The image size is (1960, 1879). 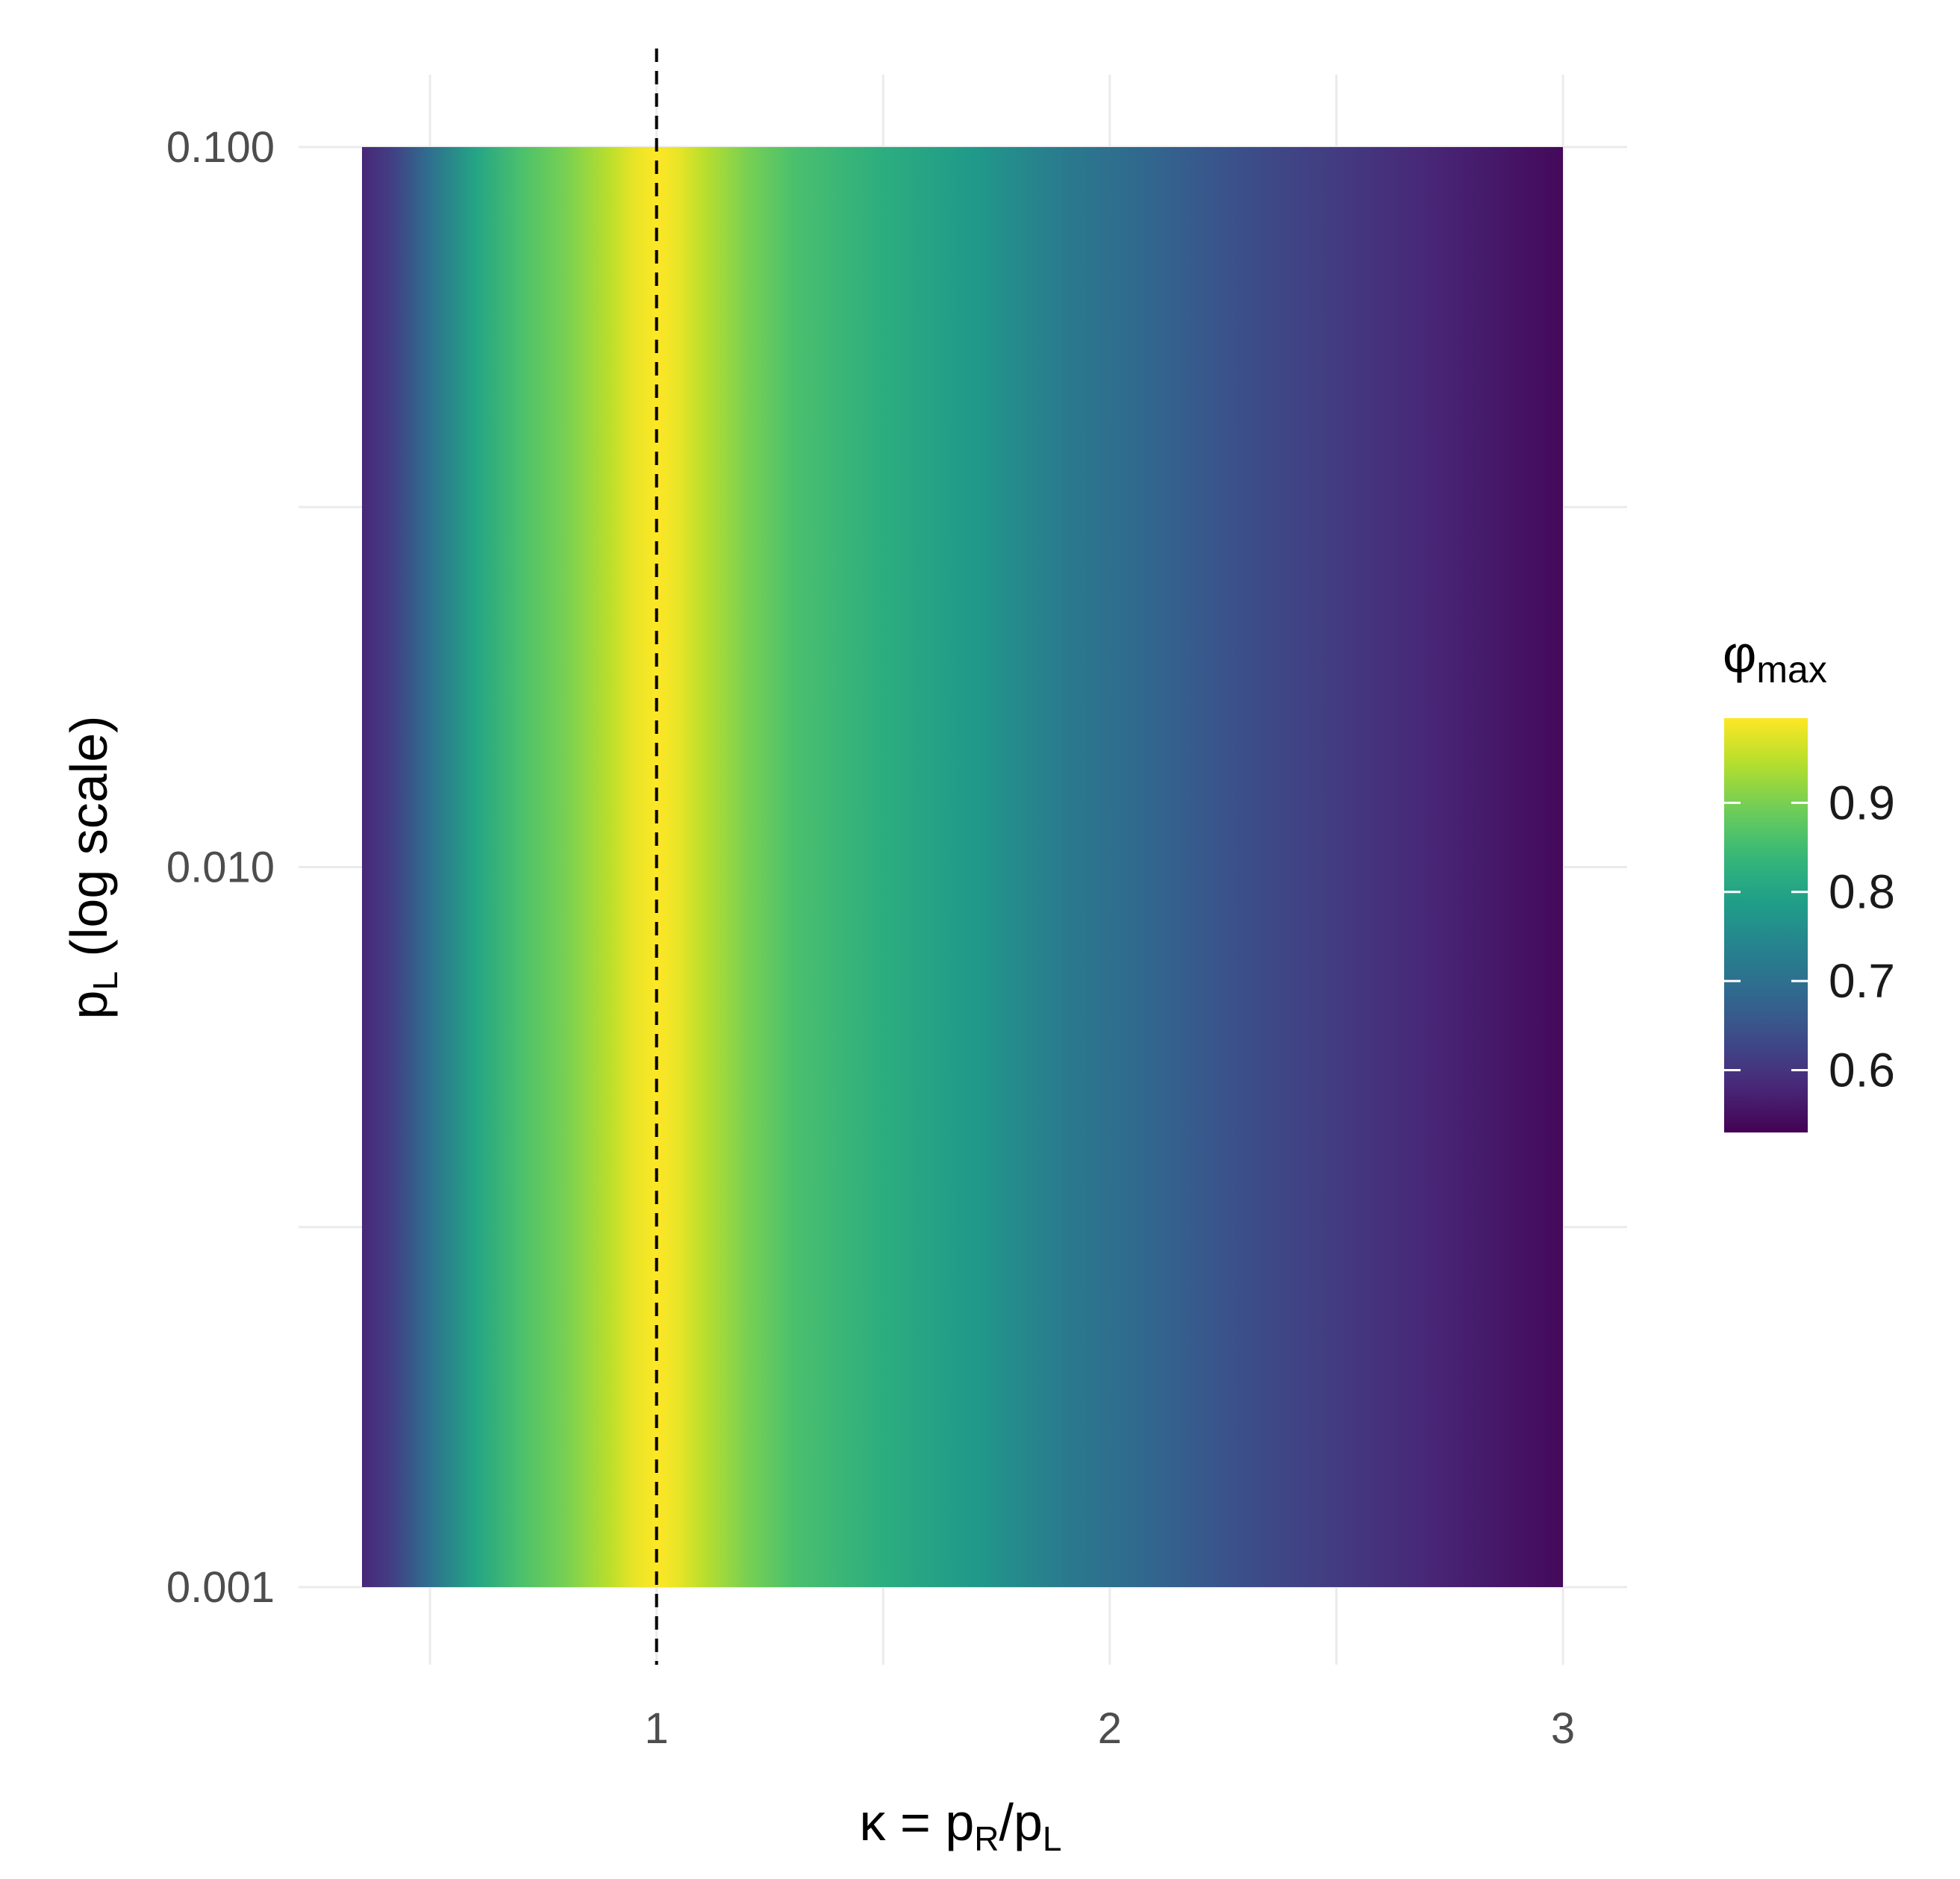 I want to click on x-tick-label: 2, so click(x=1110, y=1728).